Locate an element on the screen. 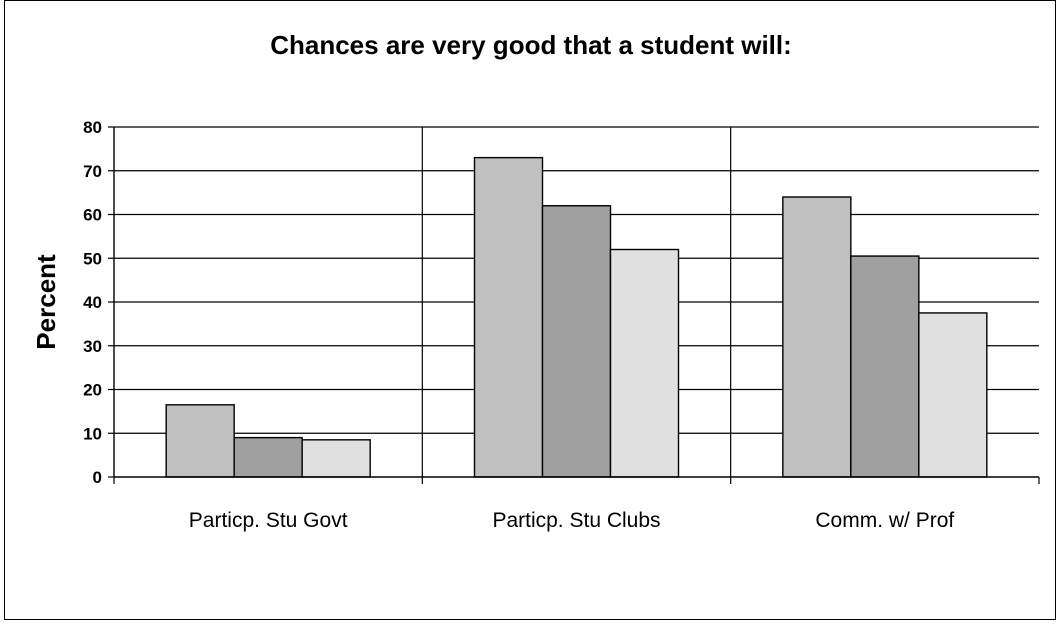 This screenshot has height=626, width=1062. y-axis-title: Percent is located at coordinates (46, 302).